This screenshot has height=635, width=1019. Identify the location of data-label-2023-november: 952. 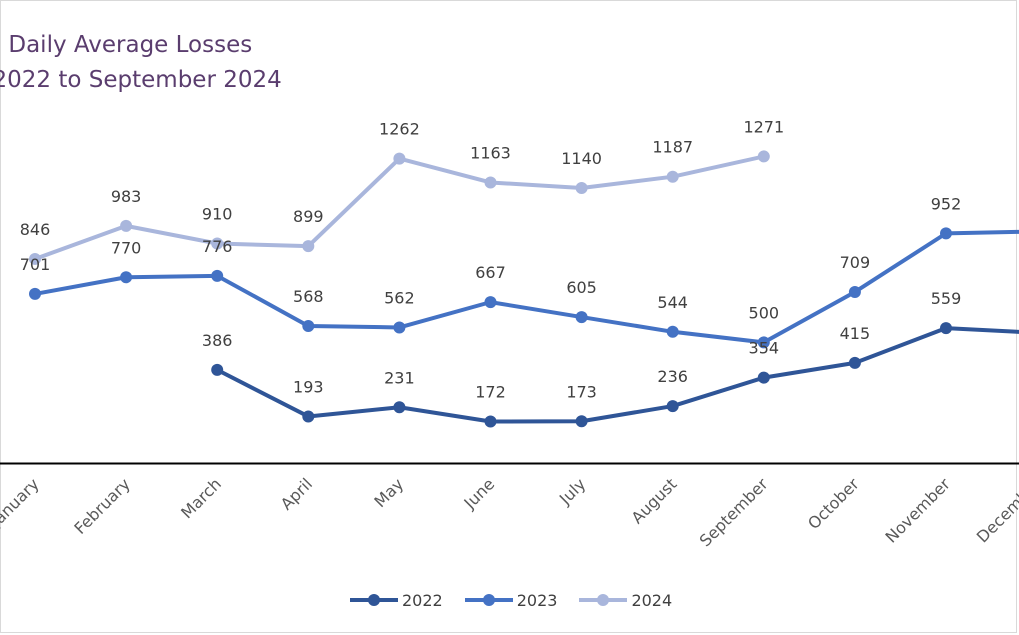
(946, 203).